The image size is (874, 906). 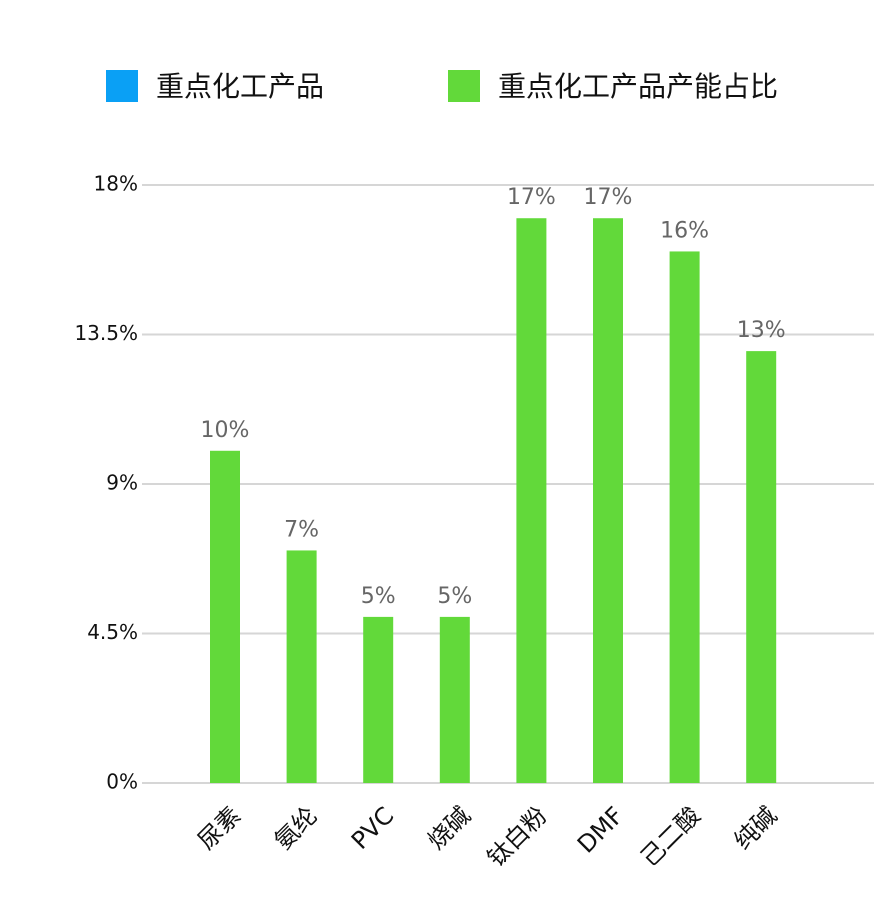 What do you see at coordinates (122, 782) in the screenshot?
I see `y-tick-label: 0%` at bounding box center [122, 782].